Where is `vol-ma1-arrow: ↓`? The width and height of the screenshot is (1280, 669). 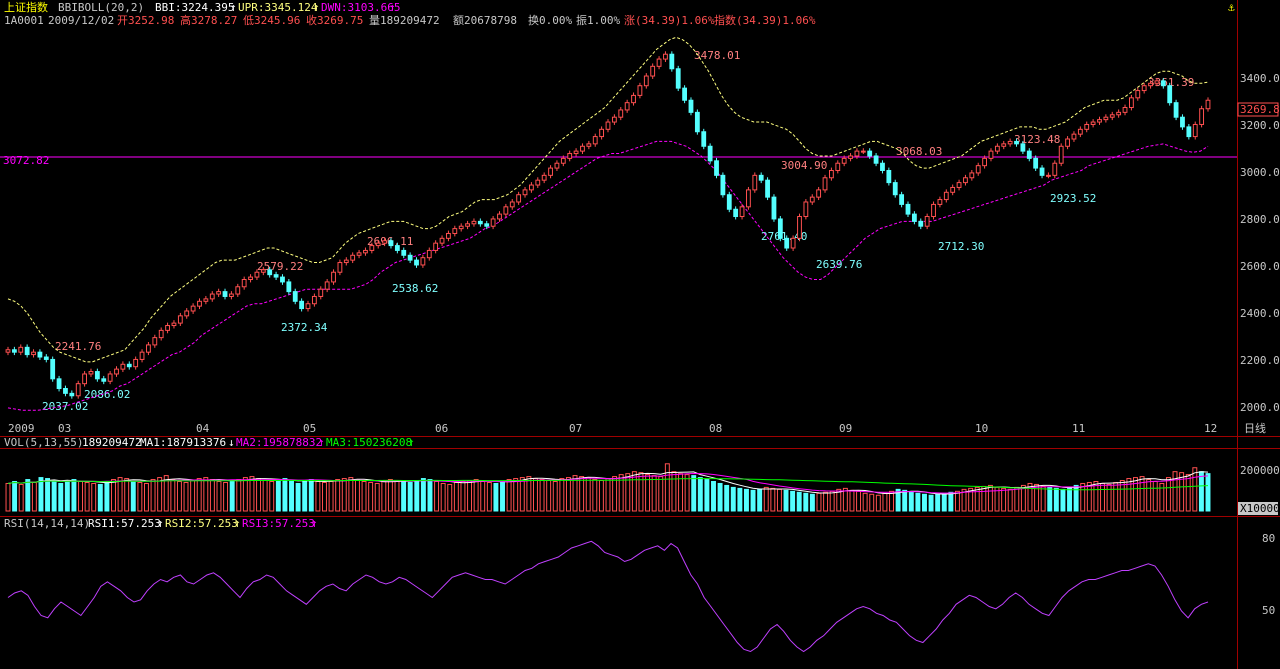
vol-ma1-arrow: ↓ is located at coordinates (231, 442).